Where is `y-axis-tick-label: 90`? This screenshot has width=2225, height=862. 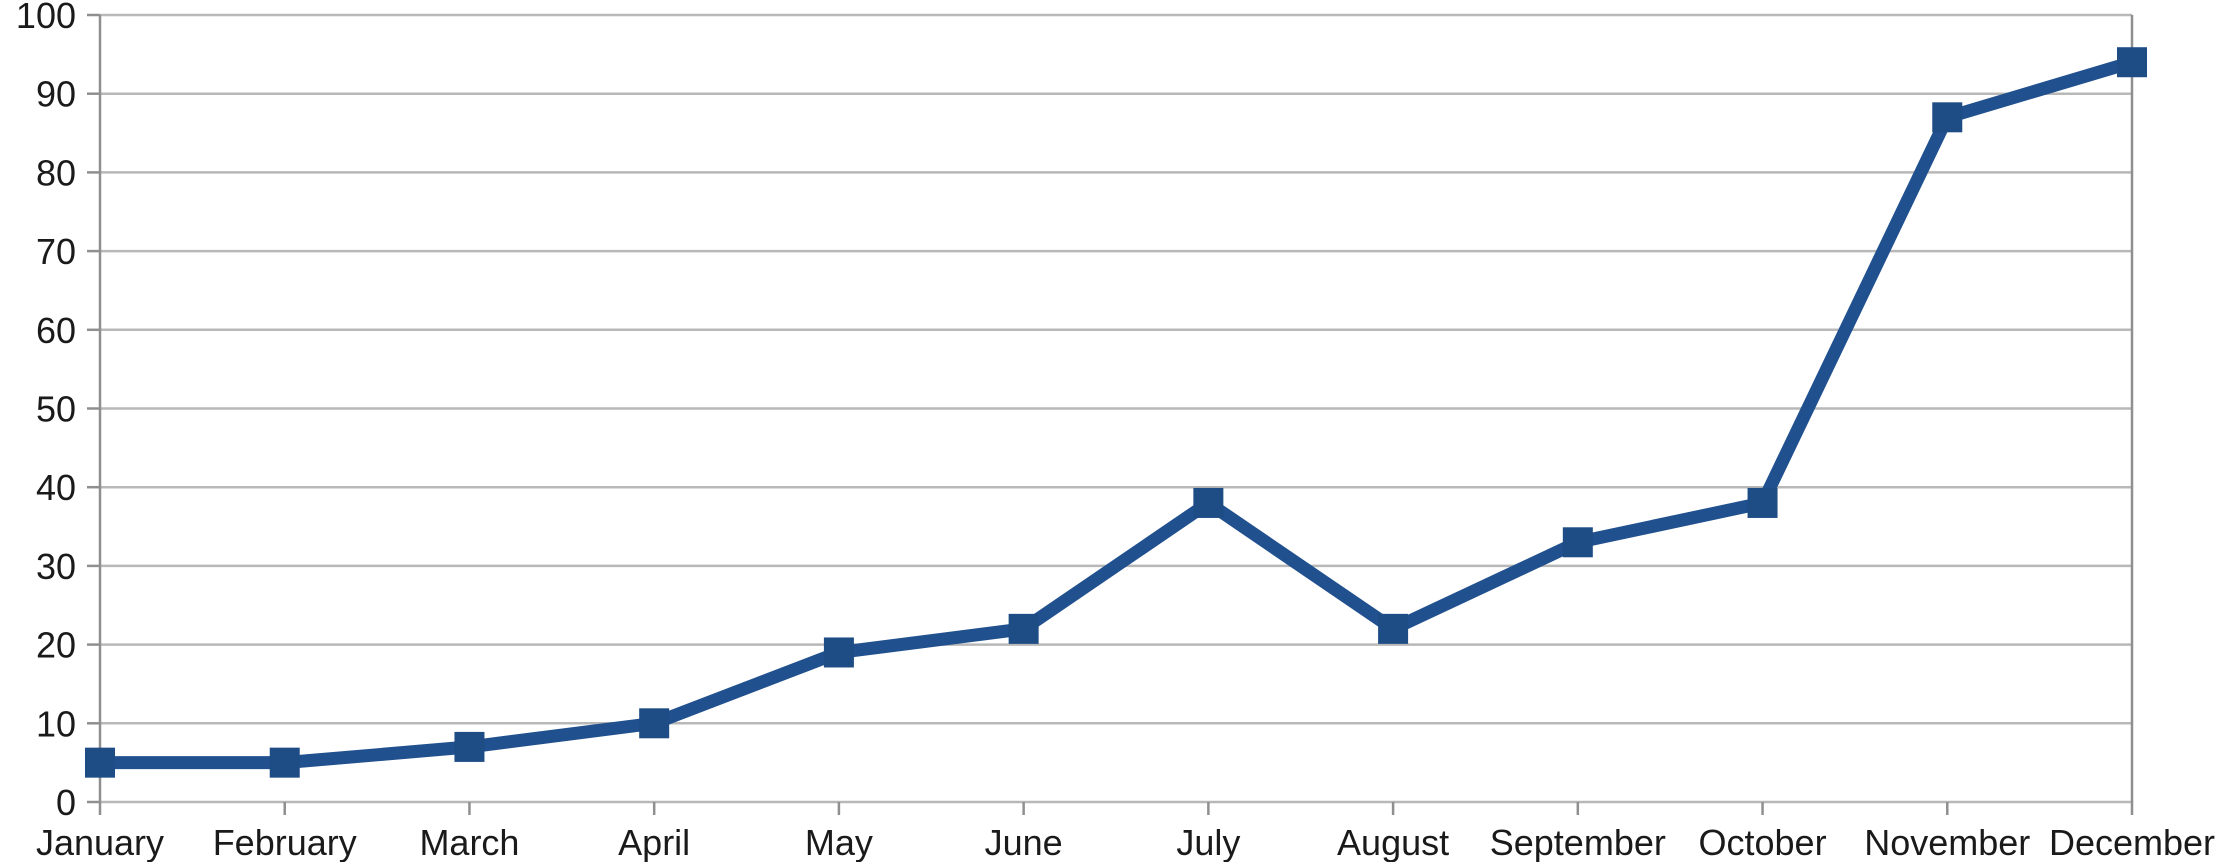 y-axis-tick-label: 90 is located at coordinates (56, 94).